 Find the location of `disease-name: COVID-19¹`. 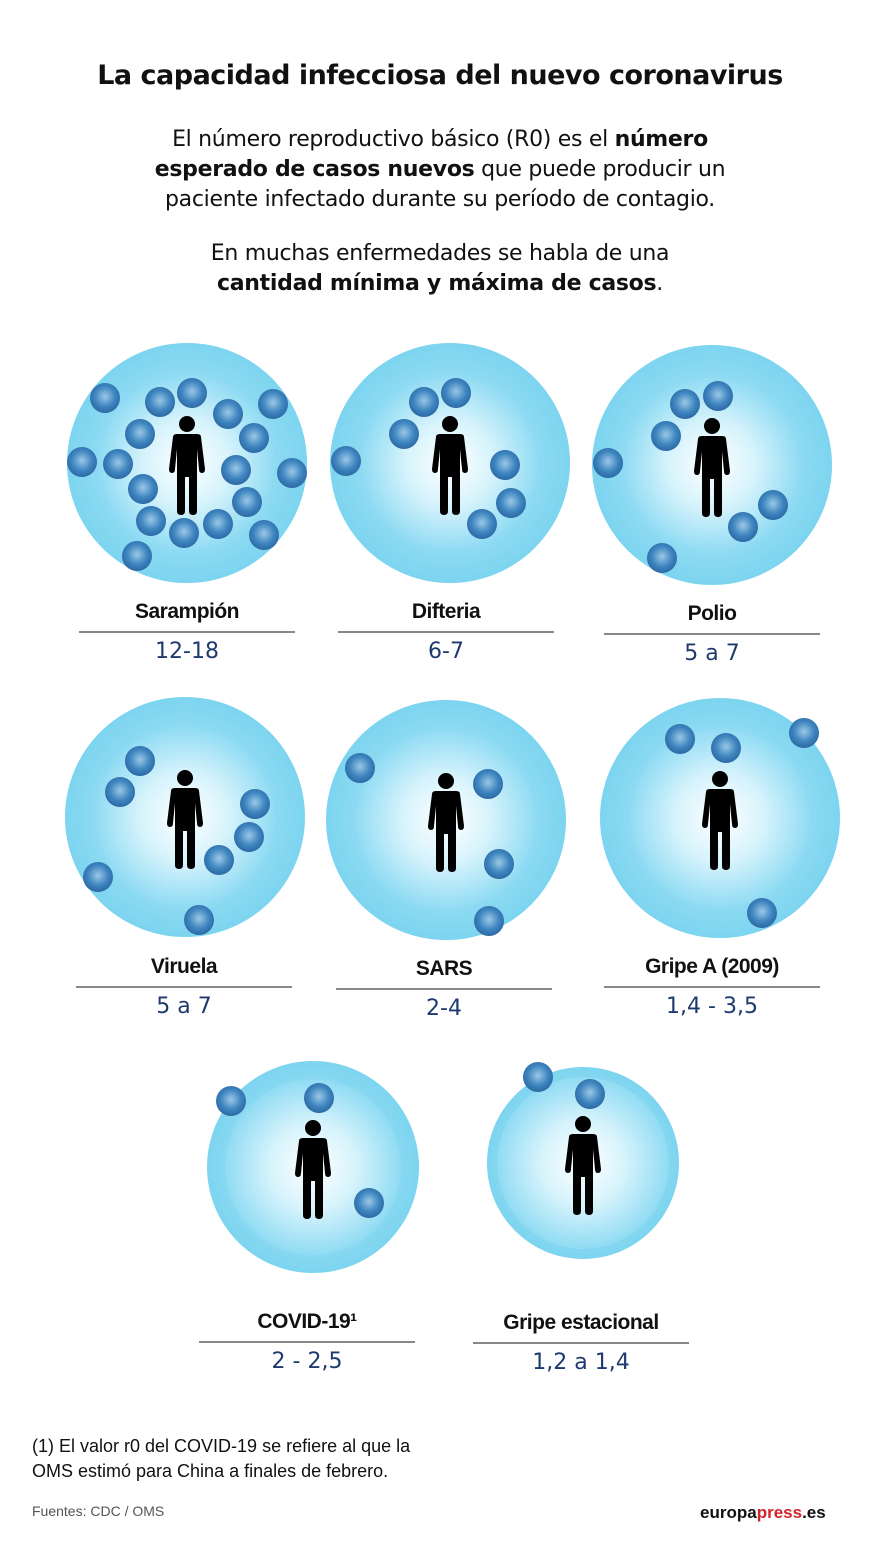

disease-name: COVID-19¹ is located at coordinates (307, 1321).